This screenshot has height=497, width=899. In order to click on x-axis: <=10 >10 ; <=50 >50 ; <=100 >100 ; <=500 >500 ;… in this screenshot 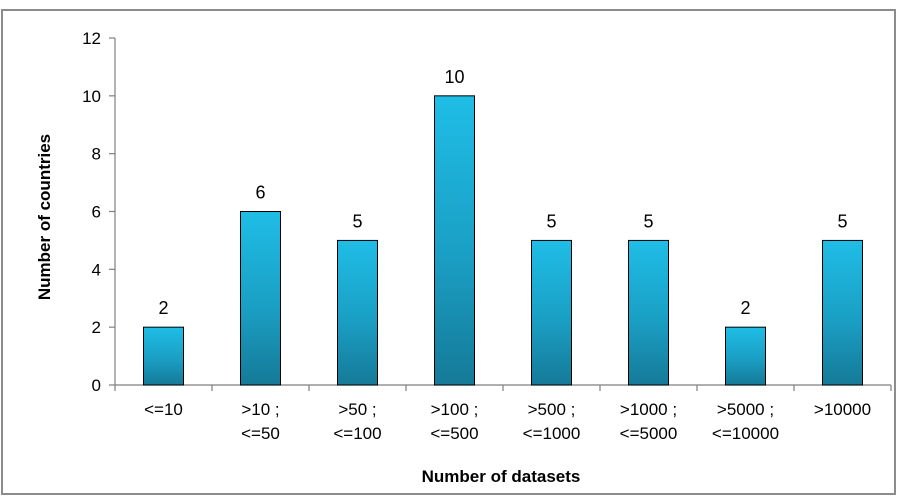, I will do `click(503, 413)`.